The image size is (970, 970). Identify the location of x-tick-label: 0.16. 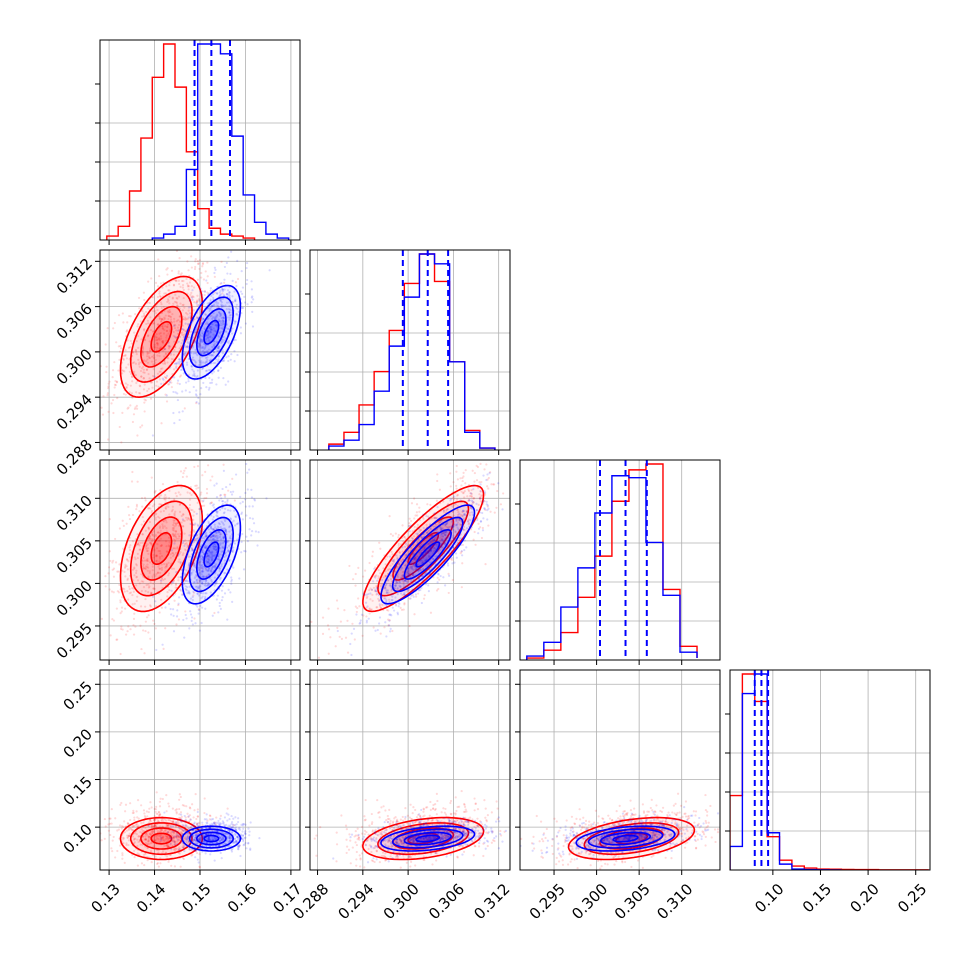
(242, 898).